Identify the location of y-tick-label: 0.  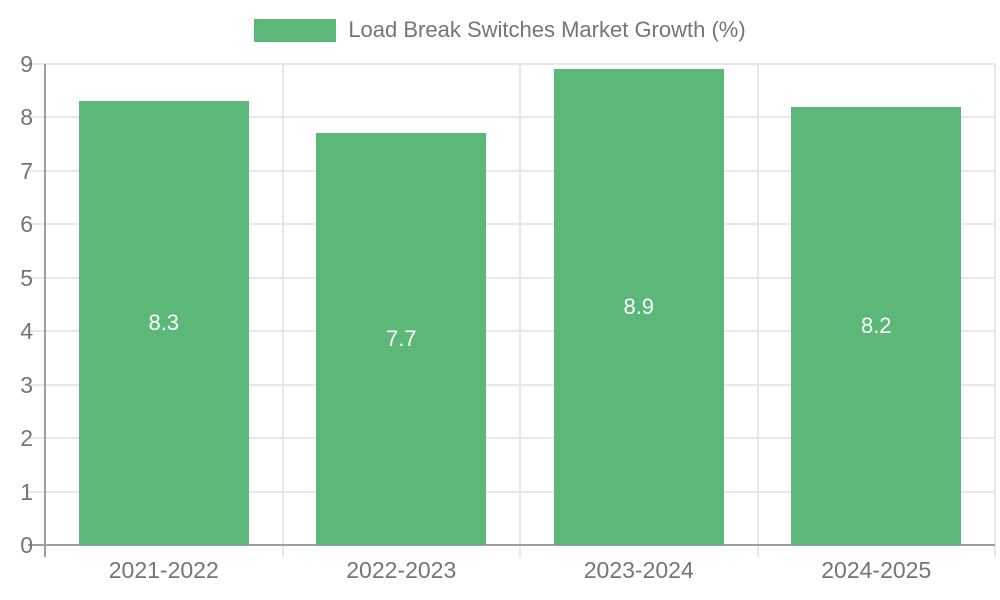
(26, 545).